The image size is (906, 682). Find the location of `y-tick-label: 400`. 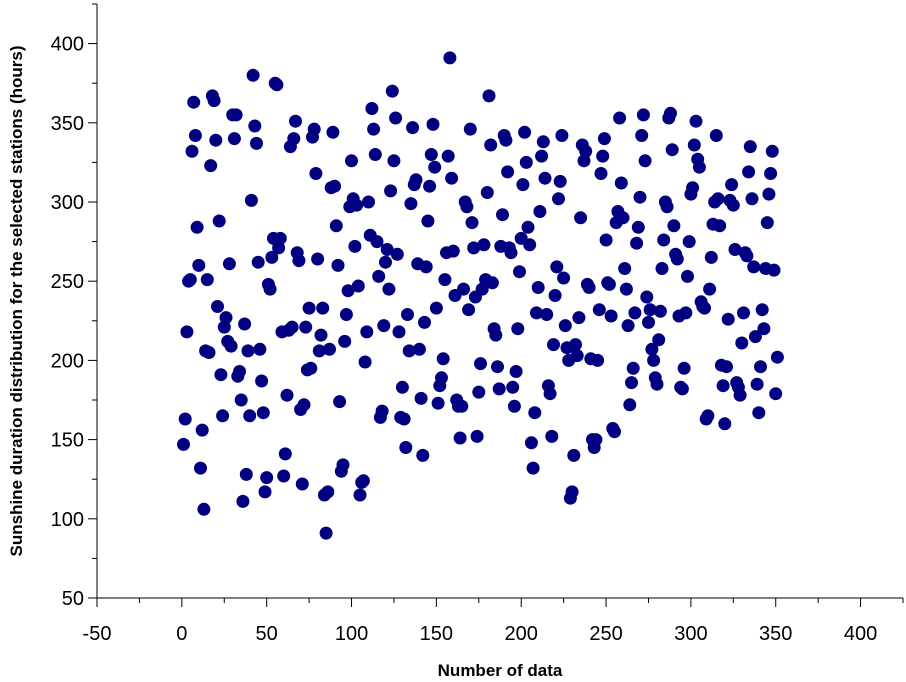

y-tick-label: 400 is located at coordinates (67, 45).